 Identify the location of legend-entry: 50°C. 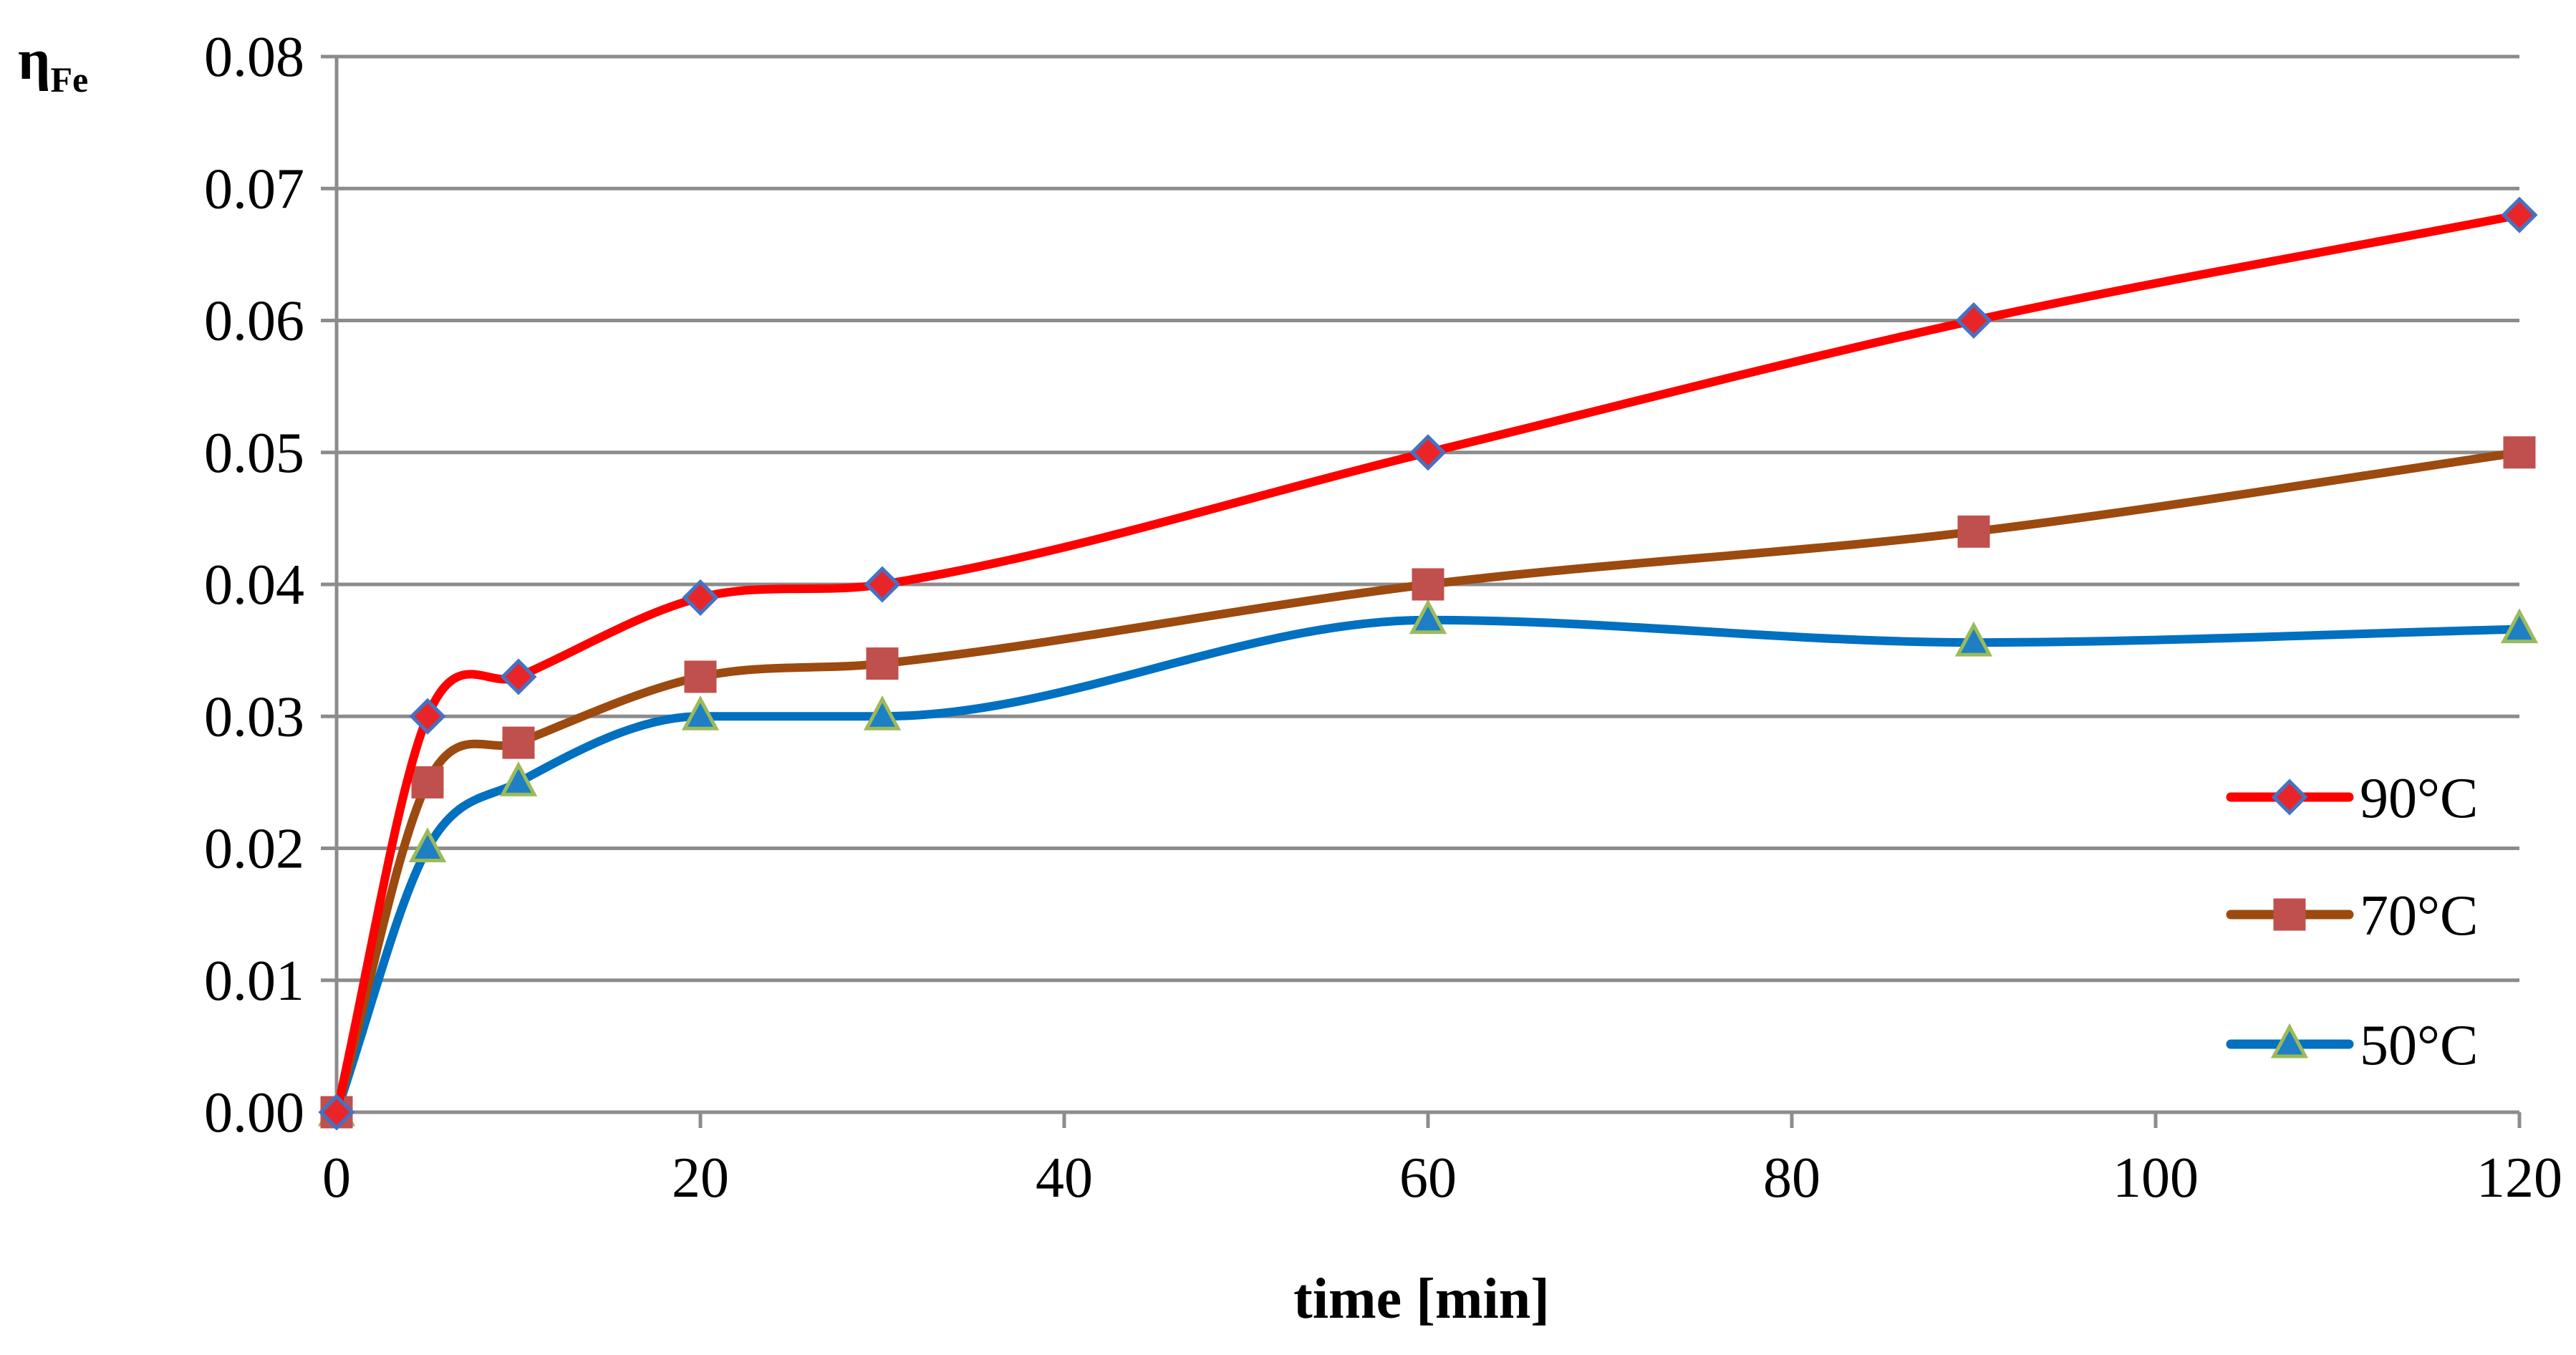
(2352, 1045).